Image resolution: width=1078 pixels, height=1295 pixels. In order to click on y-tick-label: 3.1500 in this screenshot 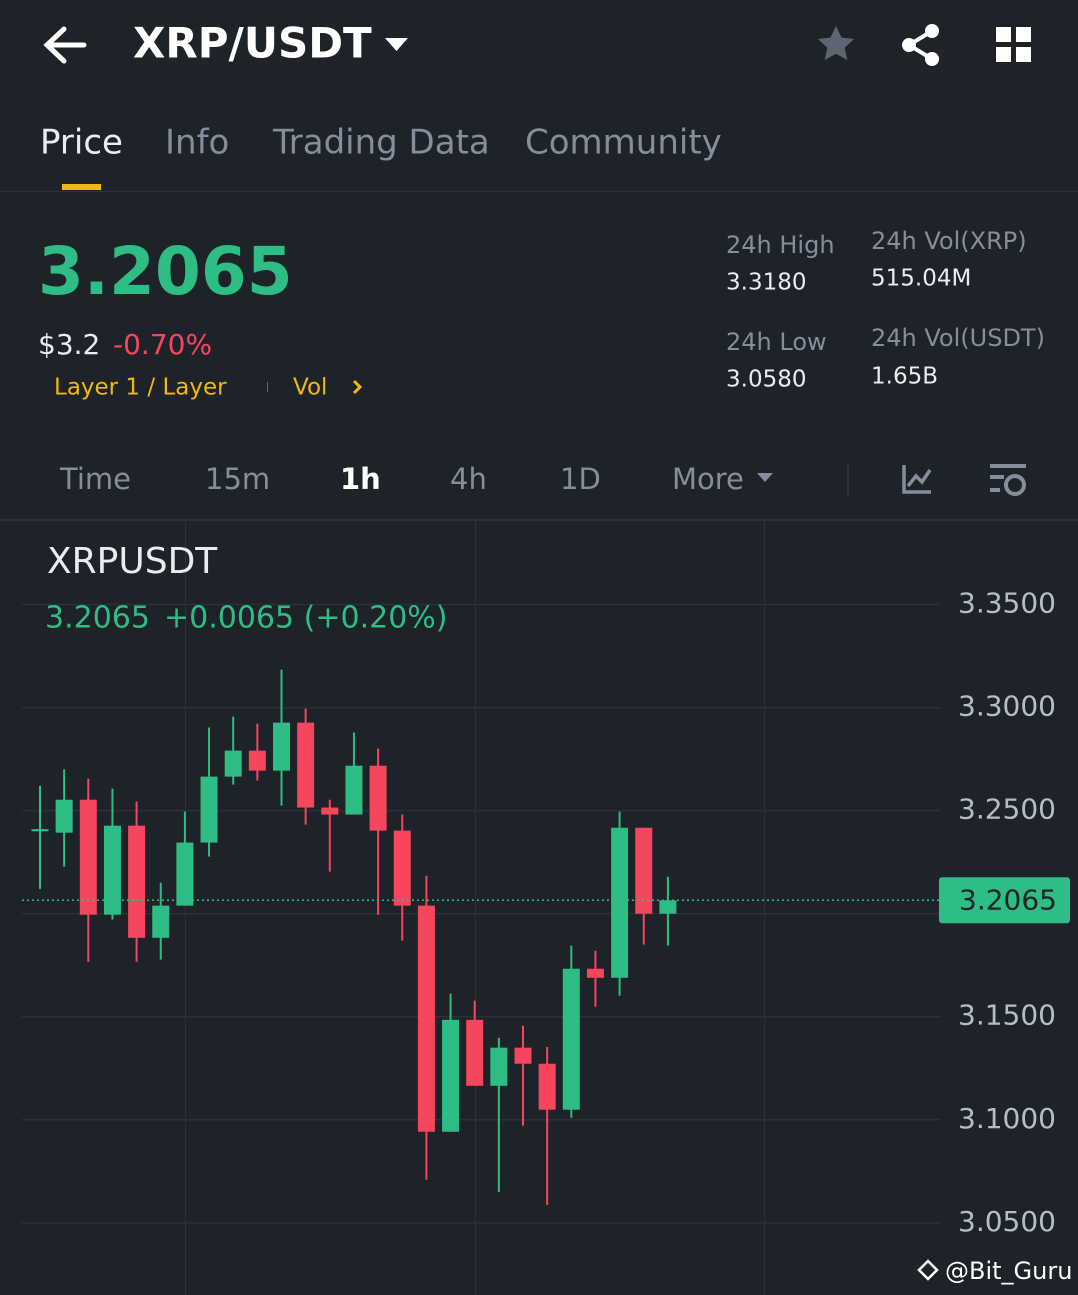, I will do `click(1007, 1015)`.